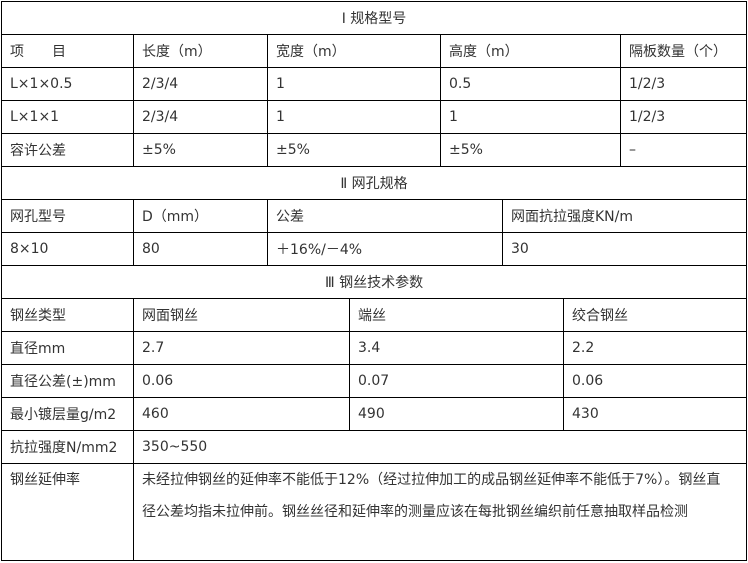  I want to click on cell: 0.5, so click(530, 84).